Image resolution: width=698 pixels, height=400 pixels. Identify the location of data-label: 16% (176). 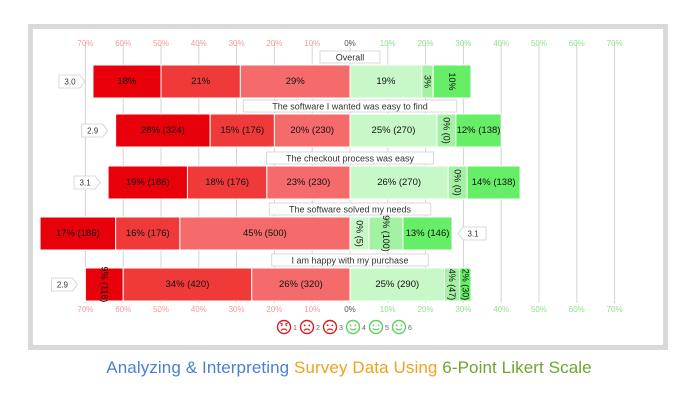
(148, 233).